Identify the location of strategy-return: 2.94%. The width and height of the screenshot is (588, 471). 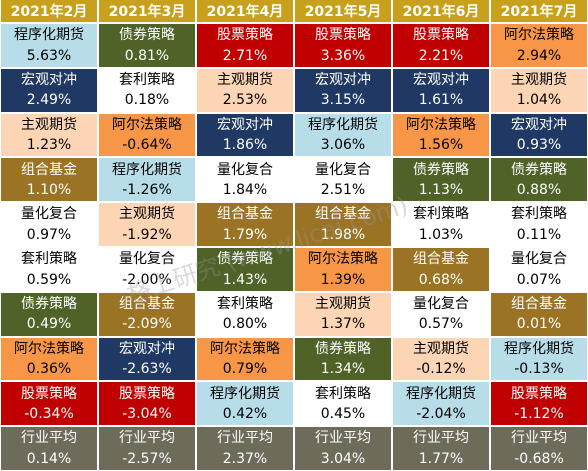
(539, 55).